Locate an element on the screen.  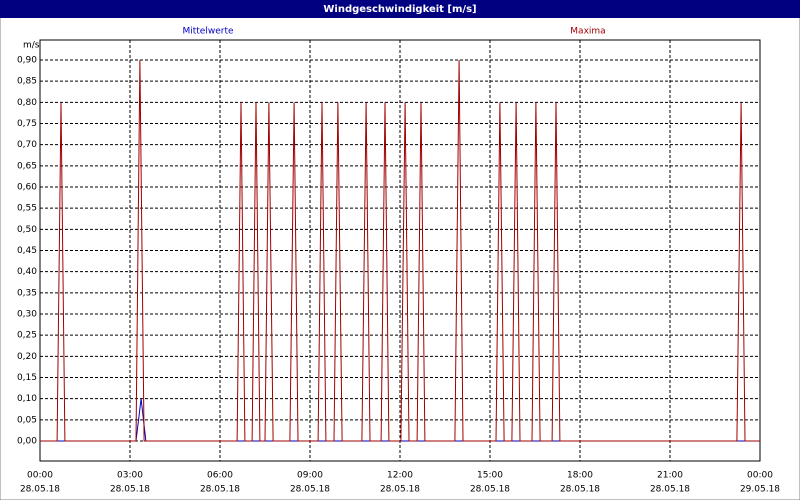
y-tick-label: 0,55 is located at coordinates (27, 209).